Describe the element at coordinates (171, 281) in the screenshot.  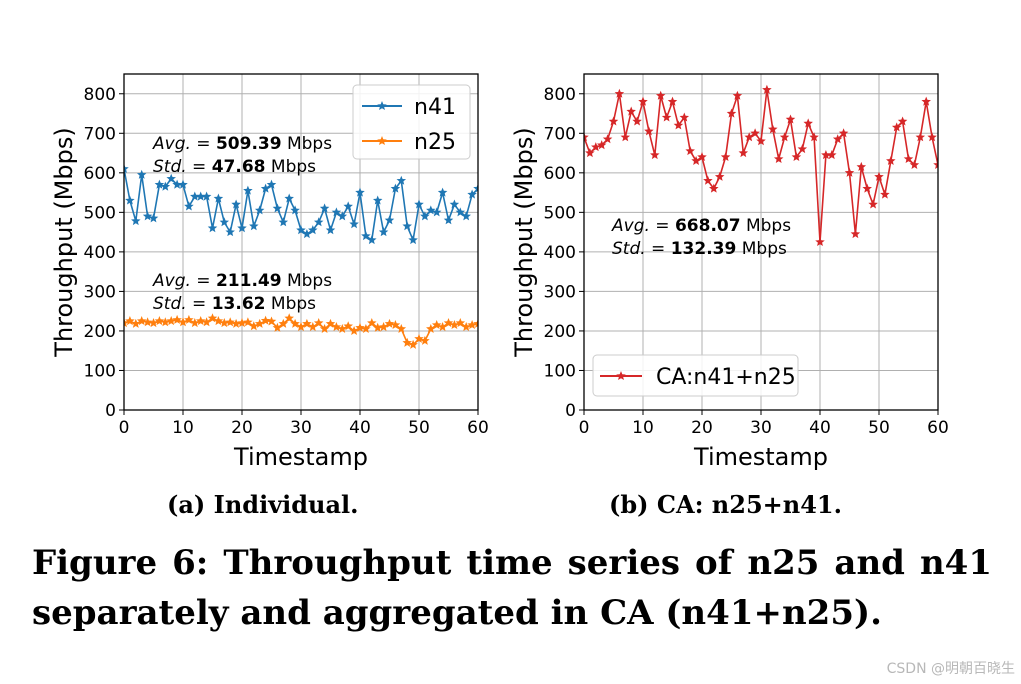
I see `annotation-n25-avg-label: Avg.` at that location.